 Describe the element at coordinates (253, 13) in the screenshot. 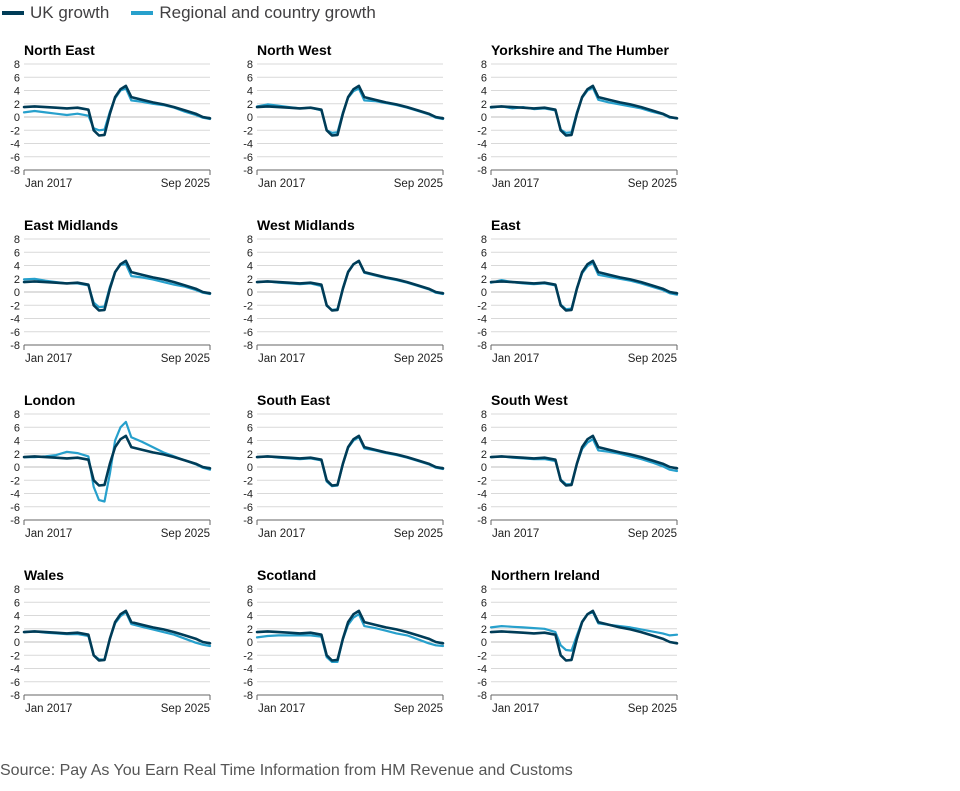

I see `legend-item-regional: Regional and country growth` at that location.